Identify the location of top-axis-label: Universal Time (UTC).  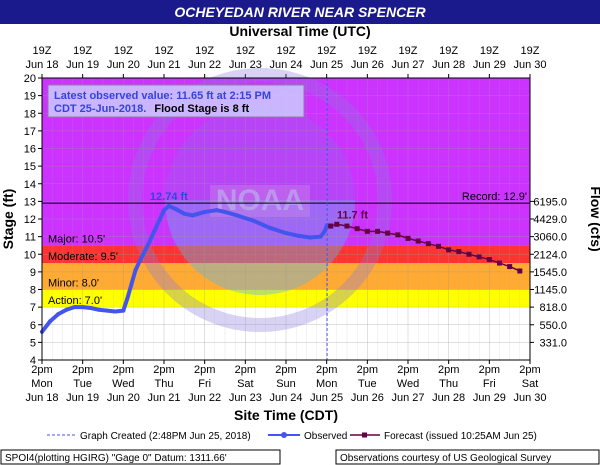
(299, 31).